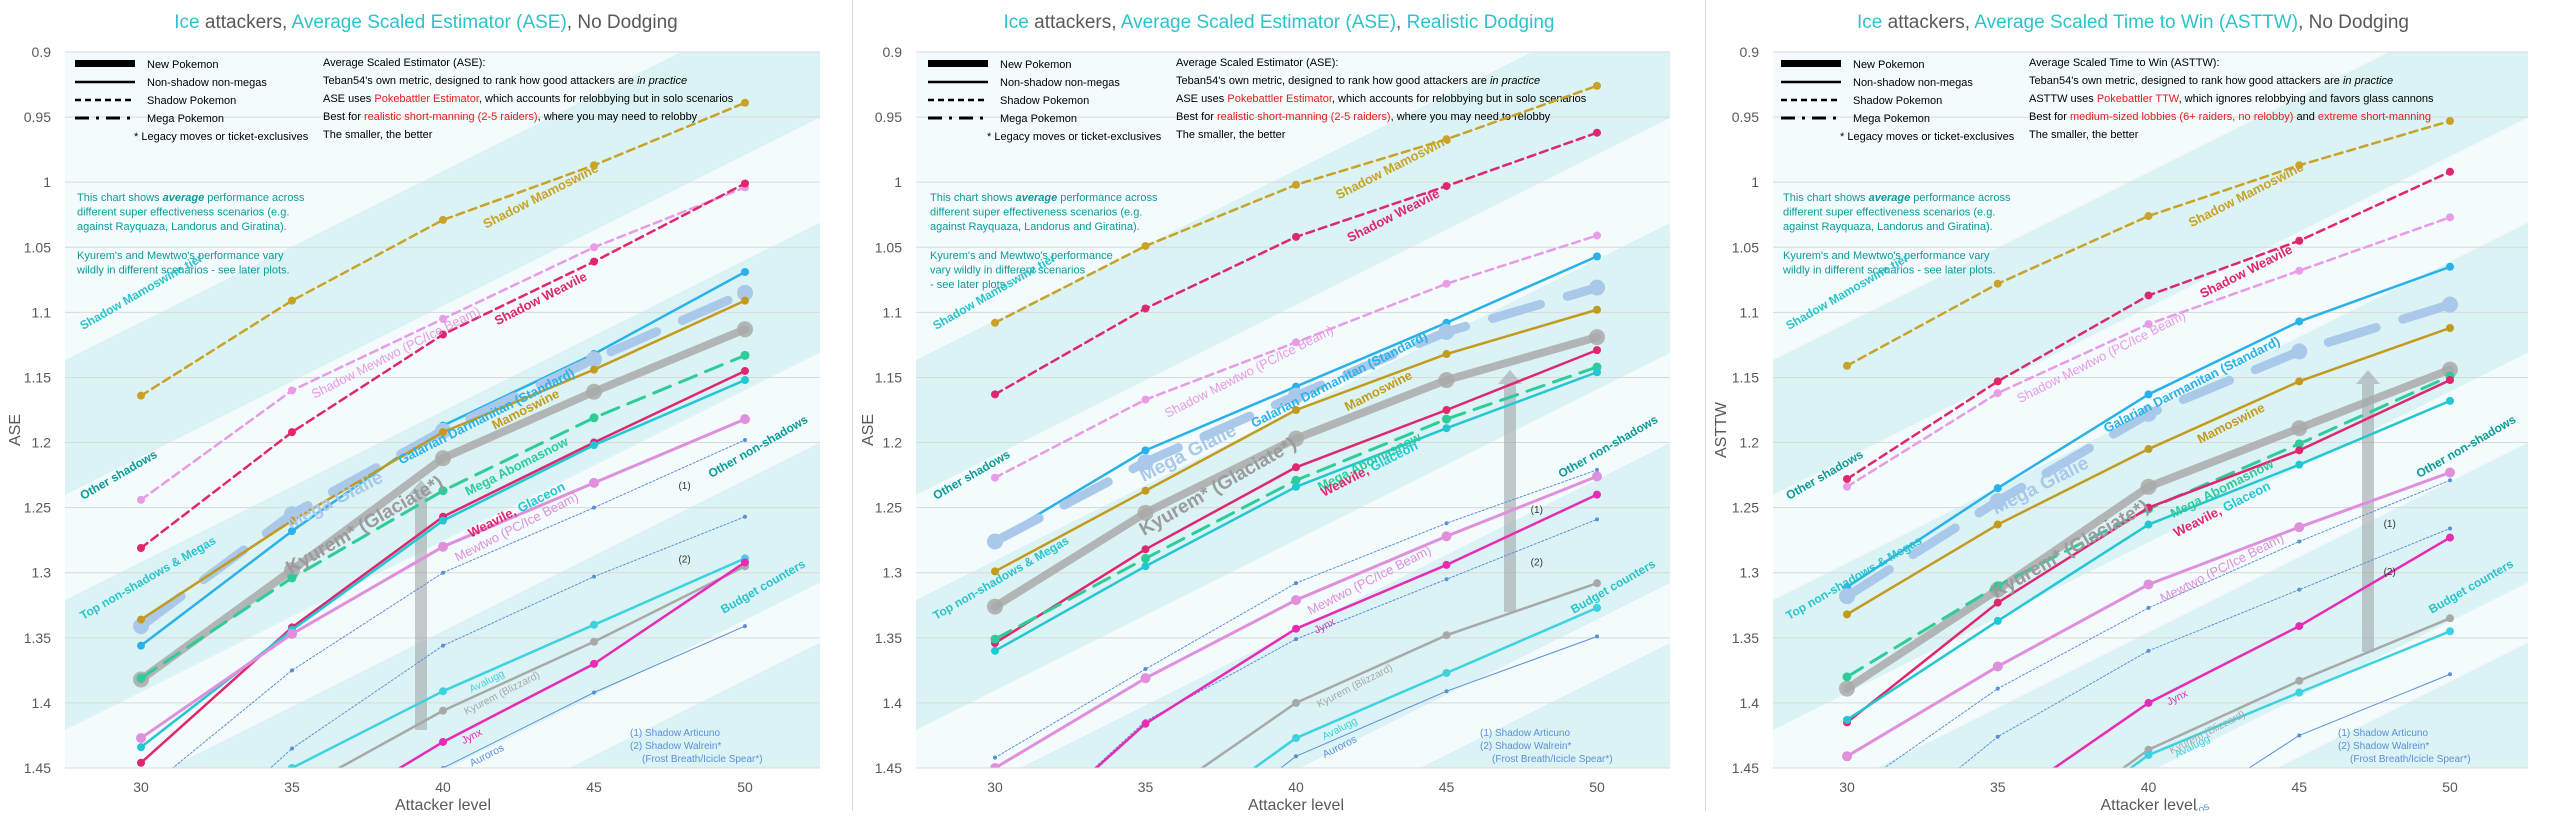 This screenshot has height=816, width=2560. I want to click on series-mamoswine, so click(1296, 440).